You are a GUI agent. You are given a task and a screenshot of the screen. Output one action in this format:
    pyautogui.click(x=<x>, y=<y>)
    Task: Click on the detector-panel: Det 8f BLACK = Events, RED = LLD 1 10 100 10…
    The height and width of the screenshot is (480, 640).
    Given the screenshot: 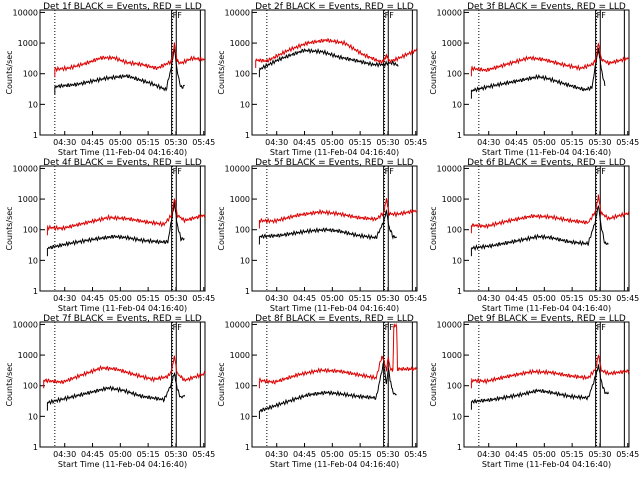 What is the action you would take?
    pyautogui.click(x=322, y=391)
    